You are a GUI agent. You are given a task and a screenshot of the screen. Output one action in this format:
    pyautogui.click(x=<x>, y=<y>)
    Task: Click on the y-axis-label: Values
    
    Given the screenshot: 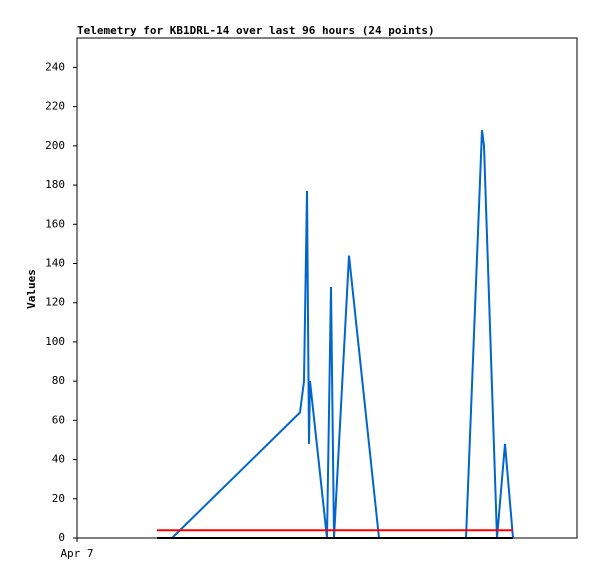 What is the action you would take?
    pyautogui.click(x=31, y=289)
    